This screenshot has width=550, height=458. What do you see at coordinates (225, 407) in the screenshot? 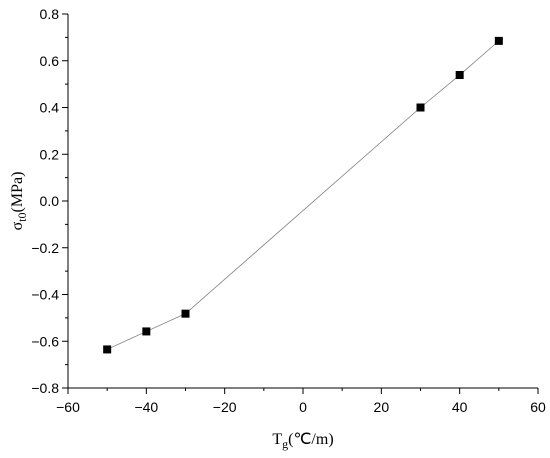
I see `x-tick-label: −20` at bounding box center [225, 407].